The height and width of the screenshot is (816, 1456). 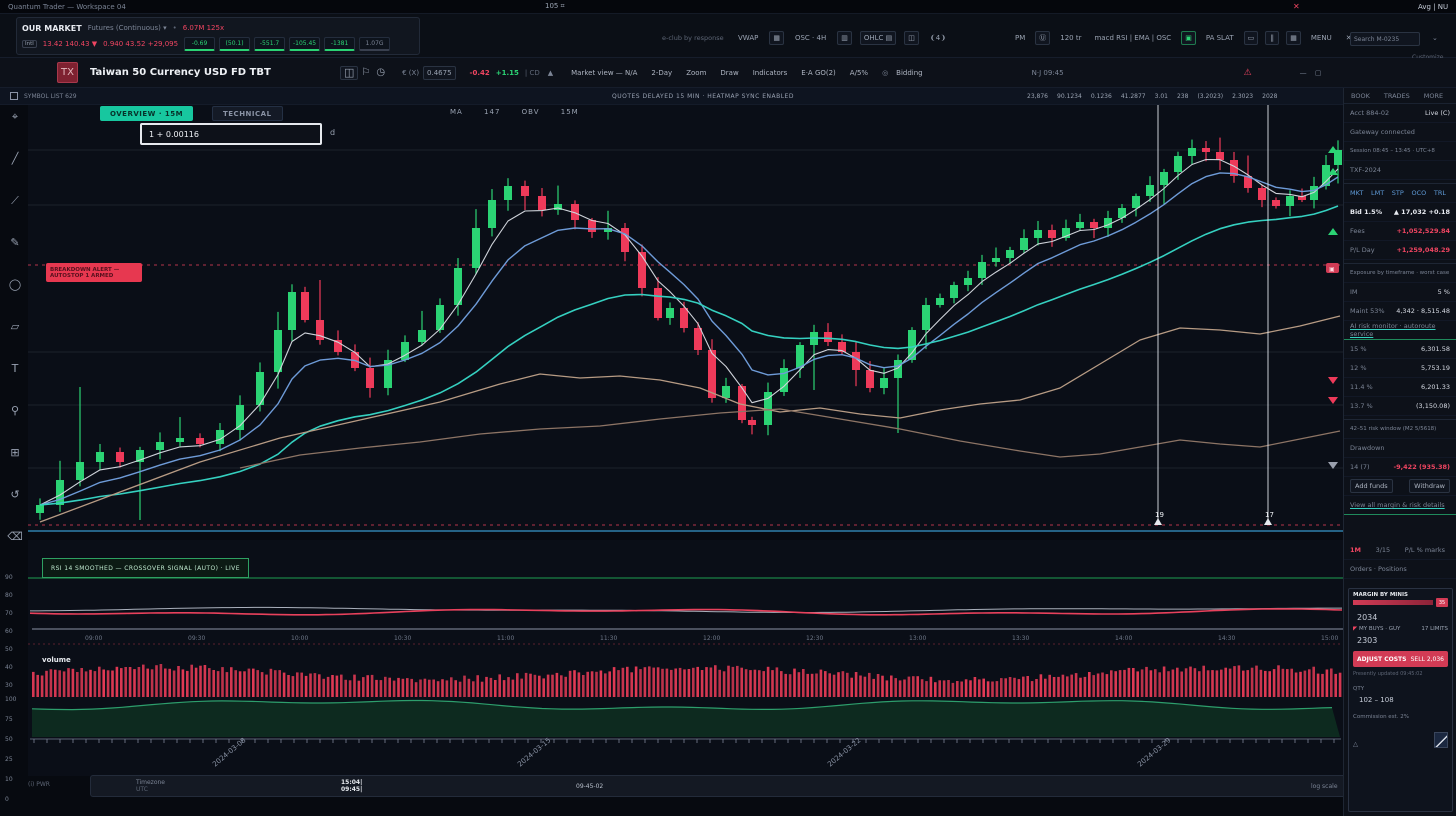 What do you see at coordinates (1396, 95) in the screenshot?
I see `order-tab-trades: TRADES` at bounding box center [1396, 95].